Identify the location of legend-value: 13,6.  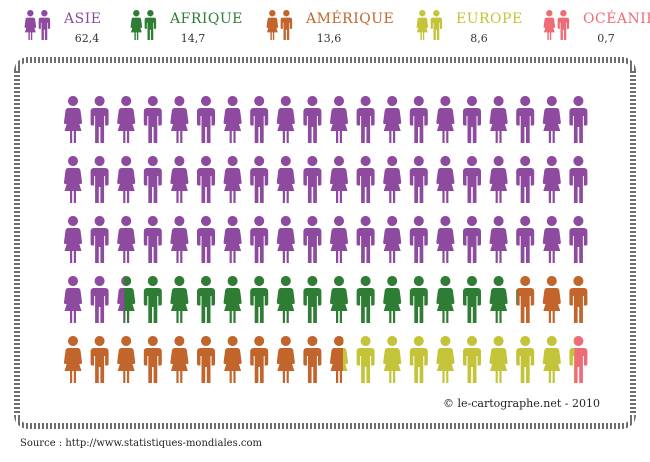
(329, 38).